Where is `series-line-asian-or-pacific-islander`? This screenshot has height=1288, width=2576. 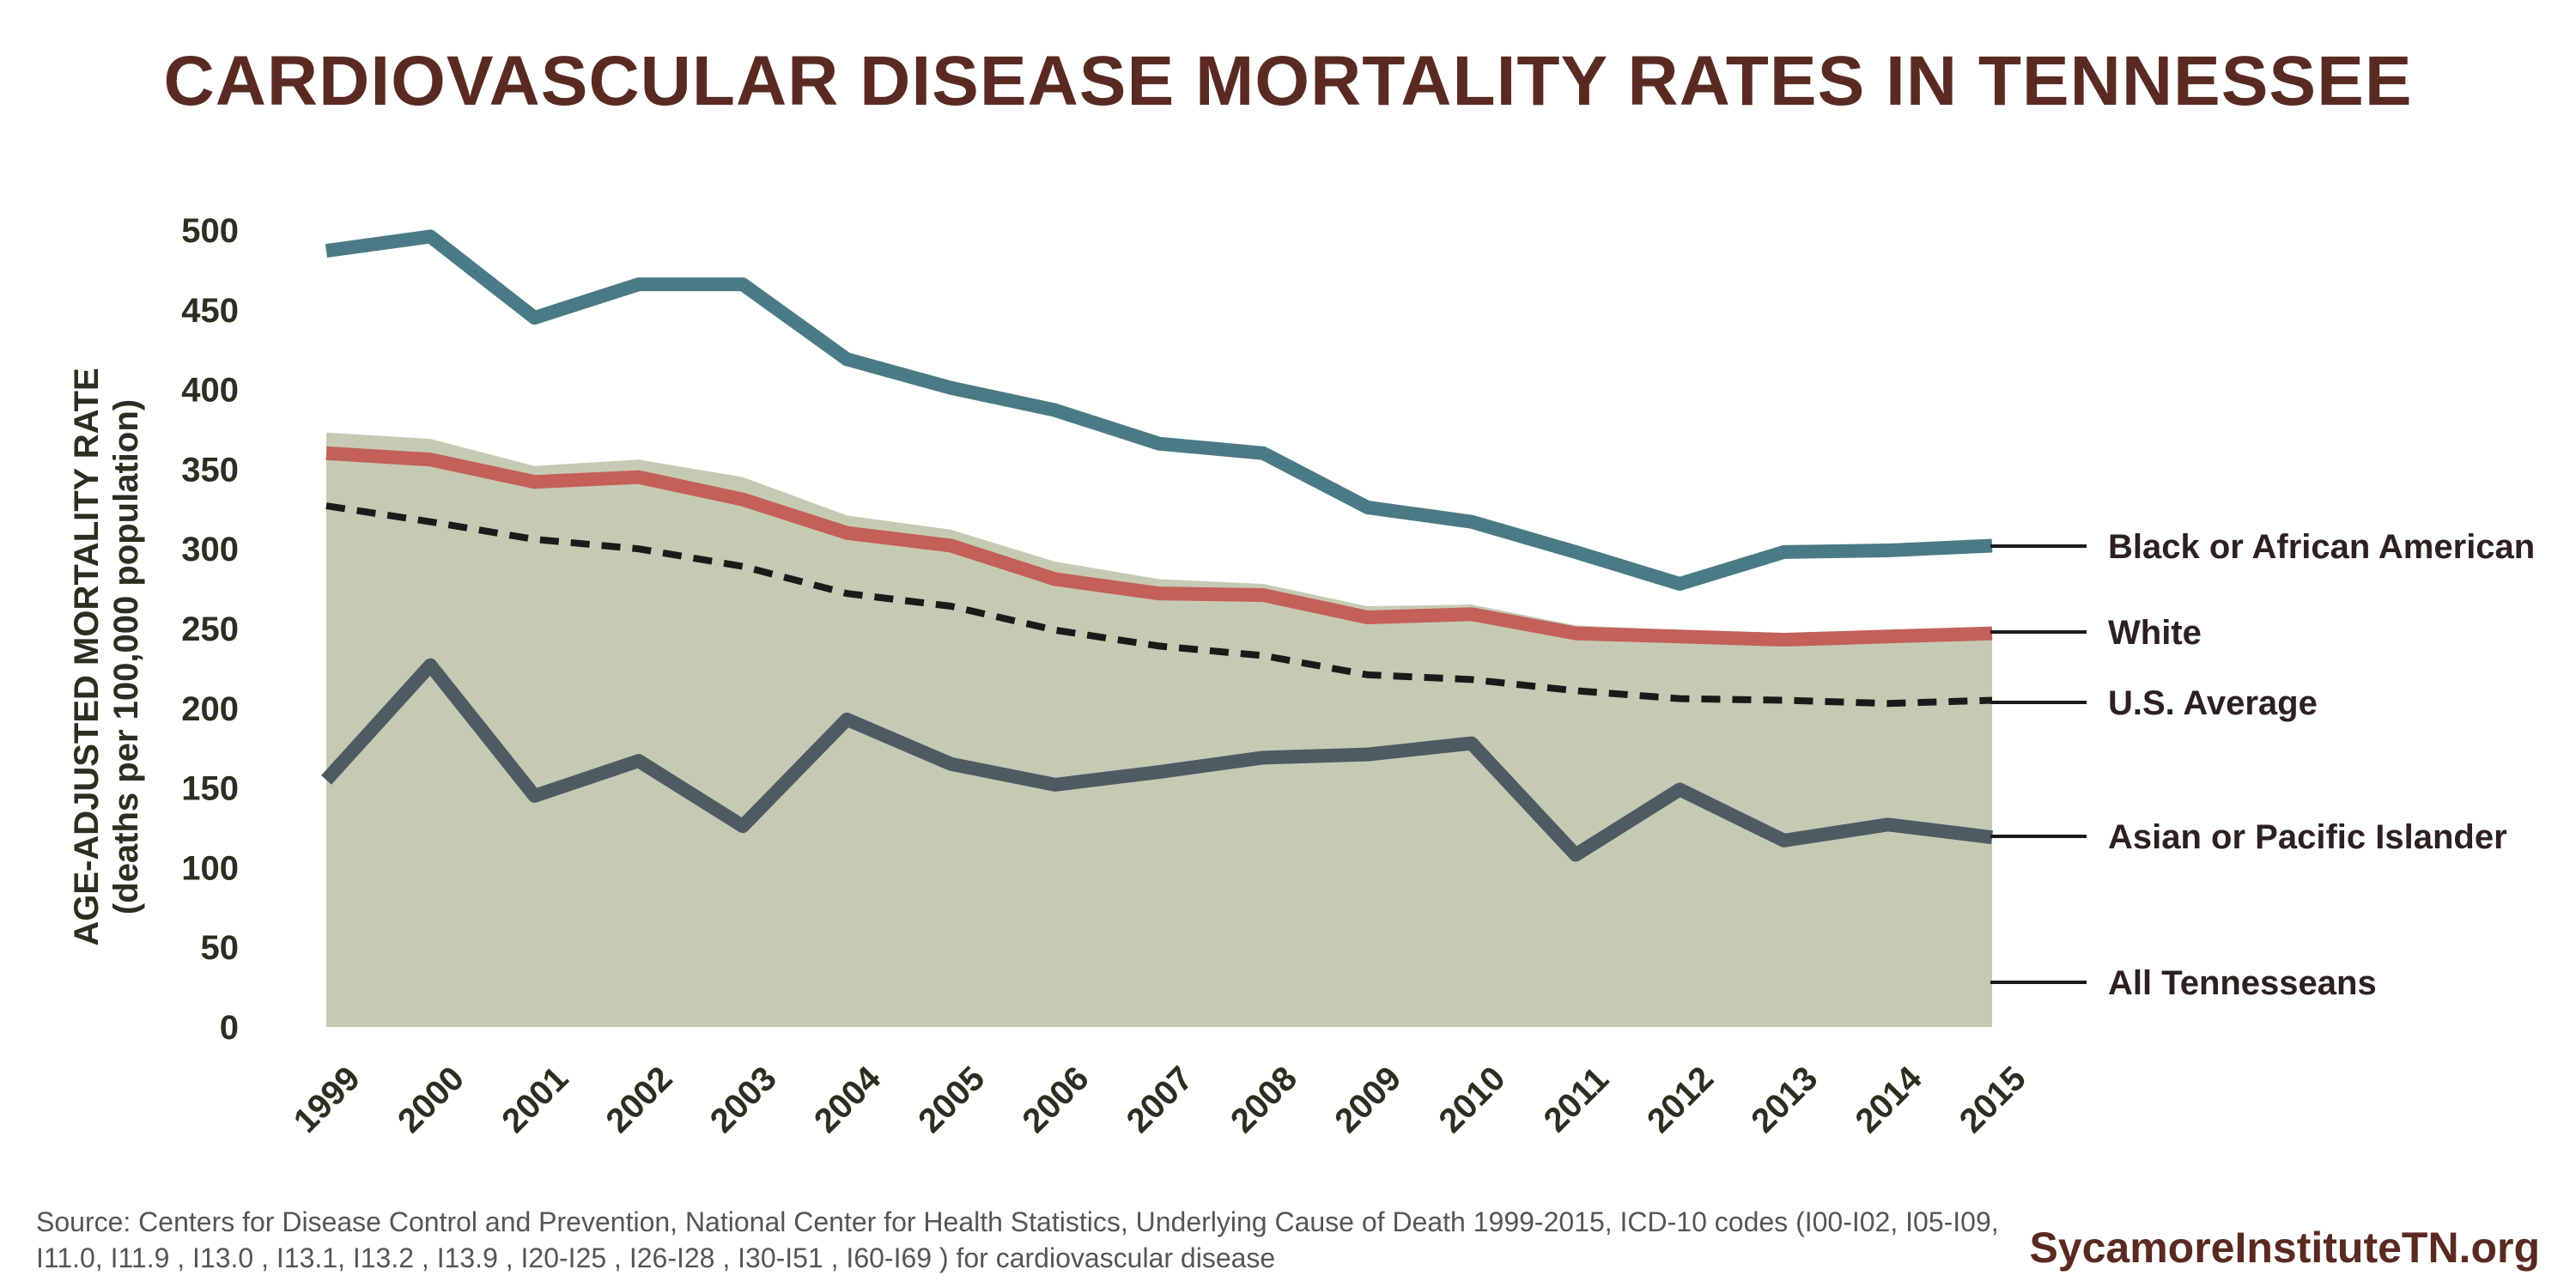 series-line-asian-or-pacific-islander is located at coordinates (1157, 760).